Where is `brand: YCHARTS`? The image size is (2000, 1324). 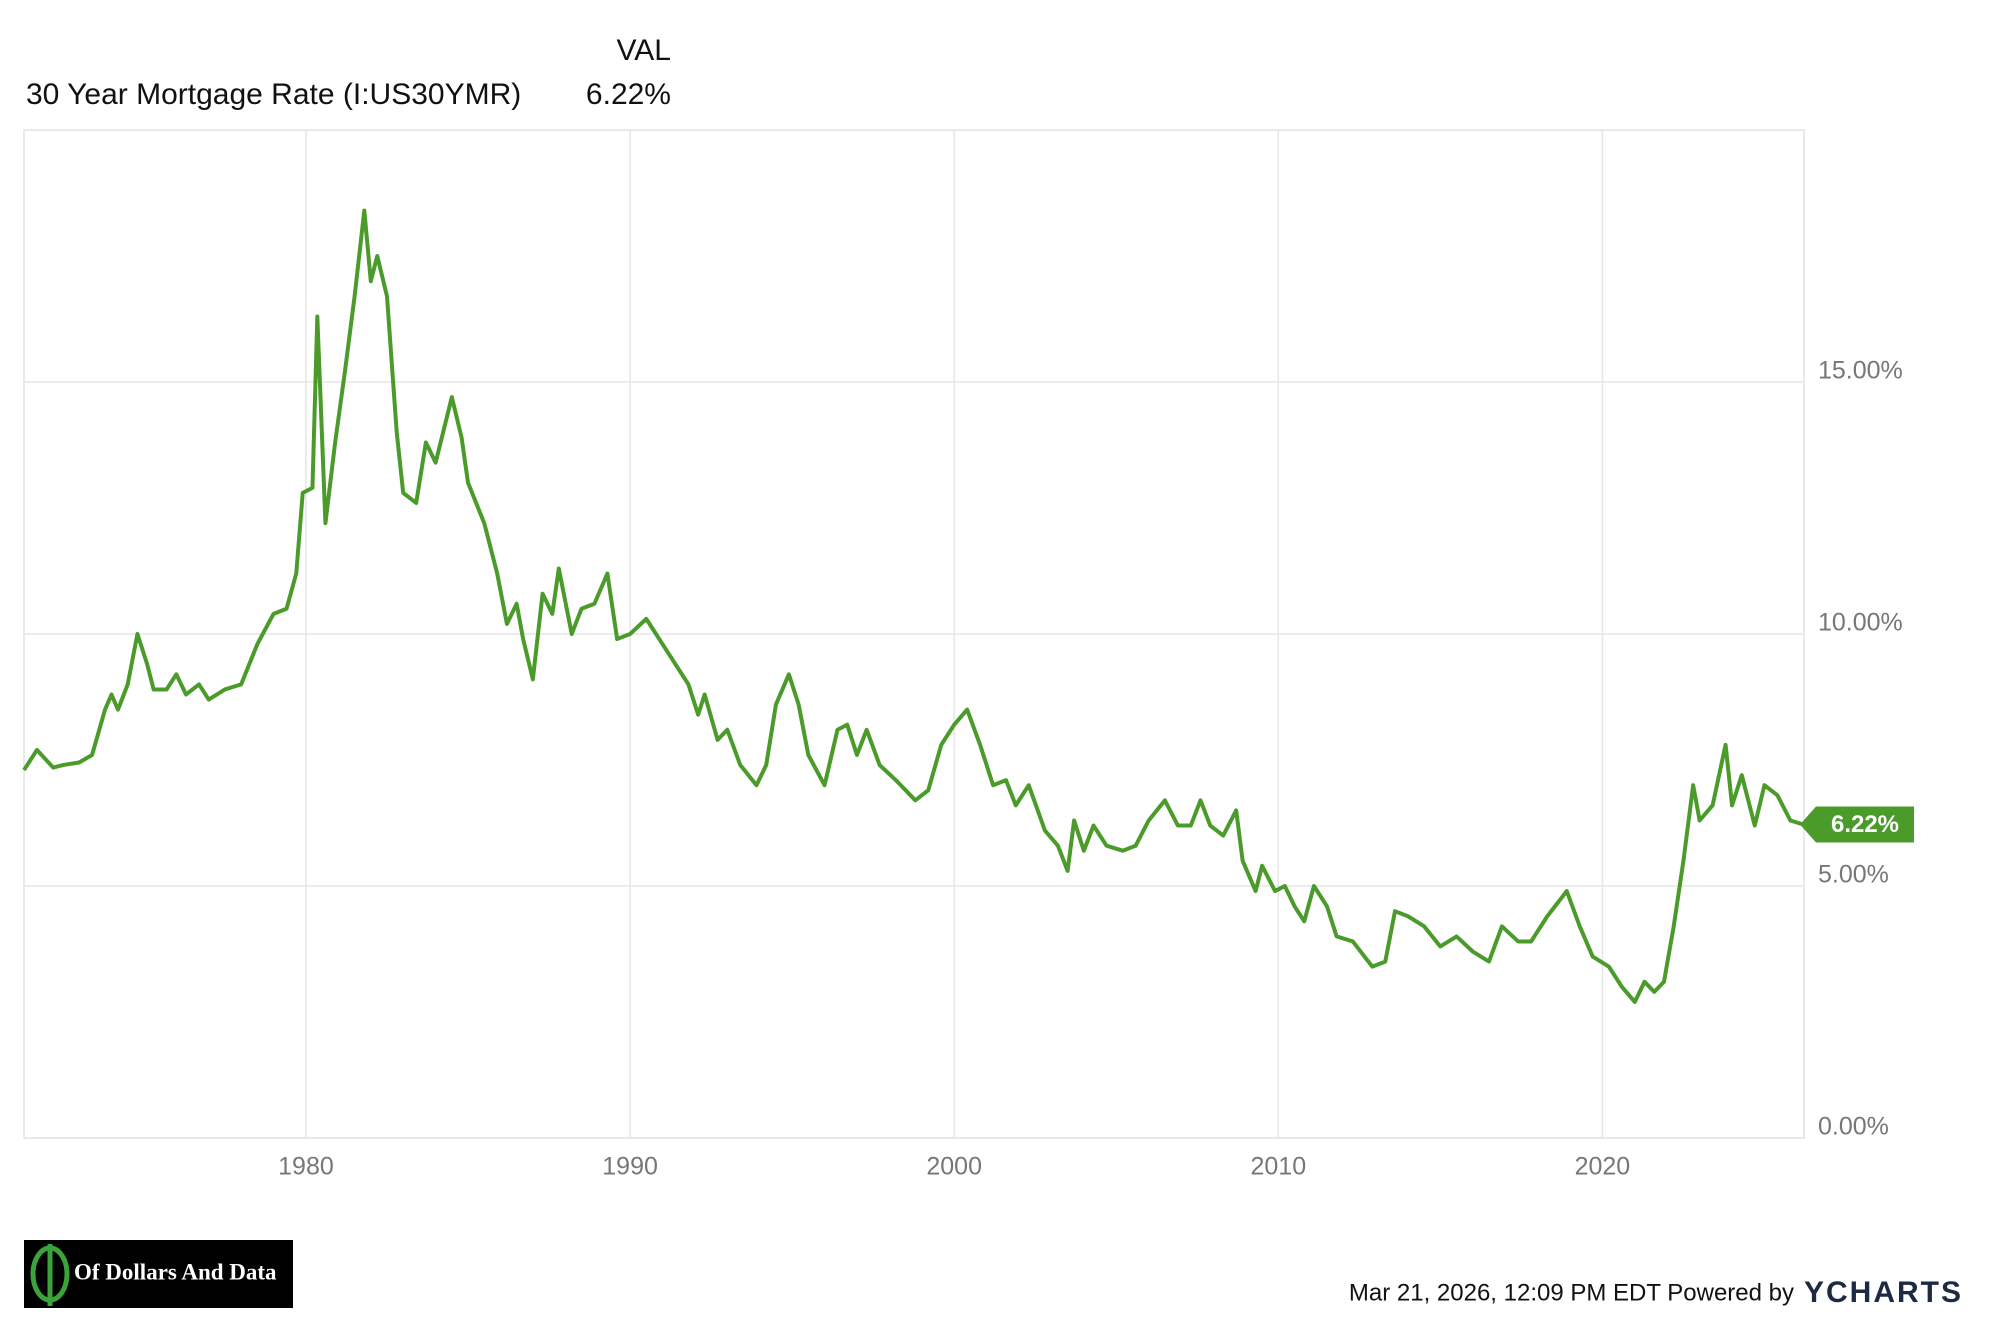 brand: YCHARTS is located at coordinates (1883, 1292).